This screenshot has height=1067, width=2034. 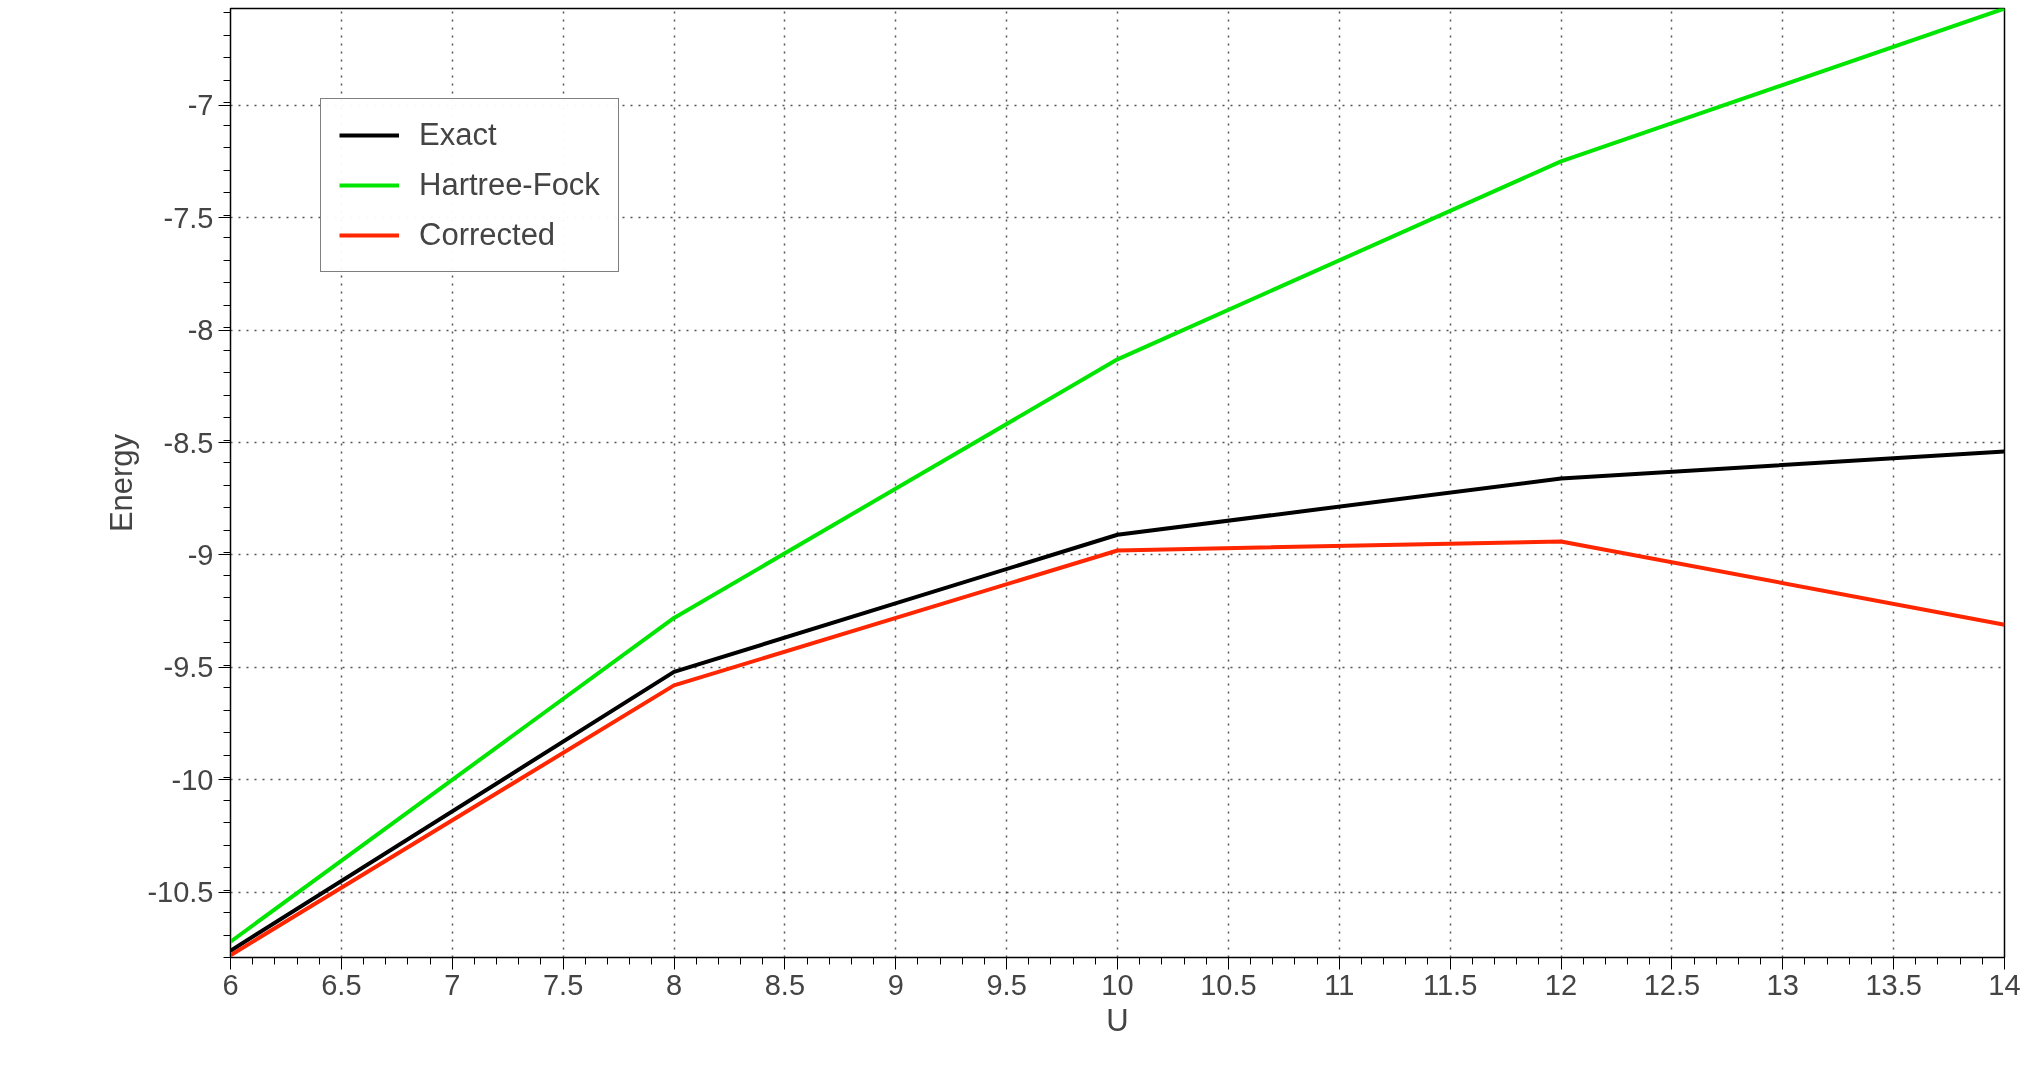 I want to click on legend-label: Exact, so click(x=458, y=135).